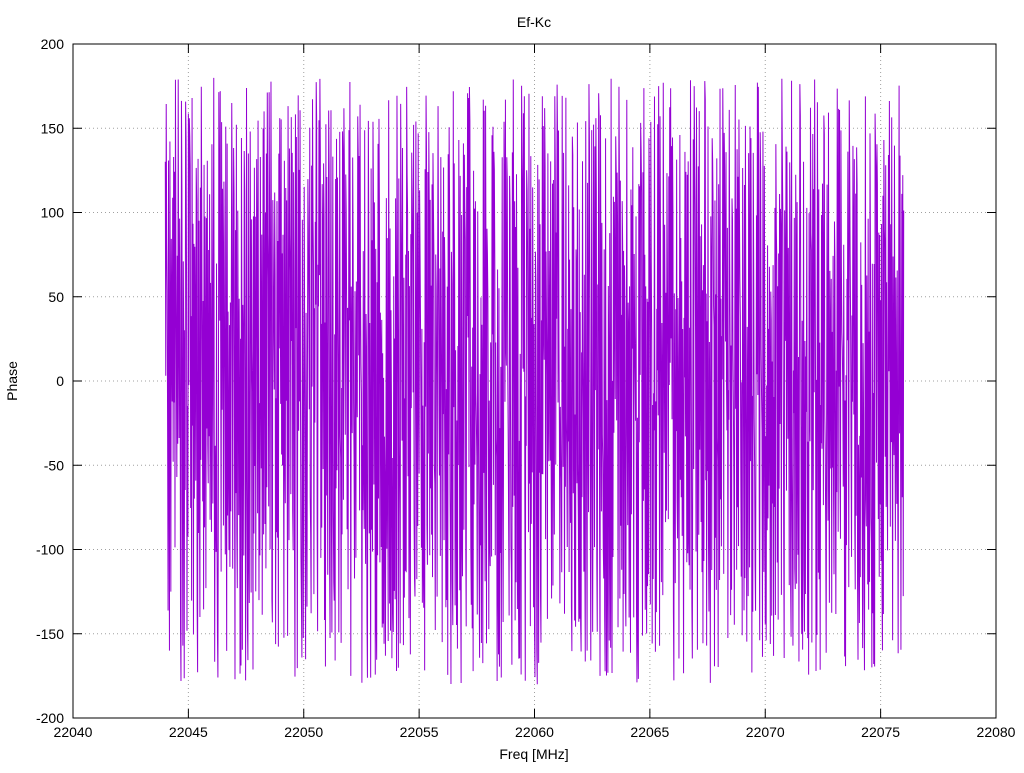  What do you see at coordinates (53, 213) in the screenshot?
I see `y-tick-label: 100` at bounding box center [53, 213].